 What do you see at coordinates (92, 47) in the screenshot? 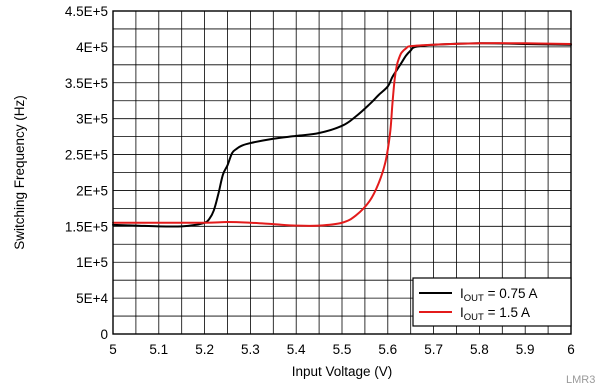
I see `y-tick-label: 4E+5` at bounding box center [92, 47].